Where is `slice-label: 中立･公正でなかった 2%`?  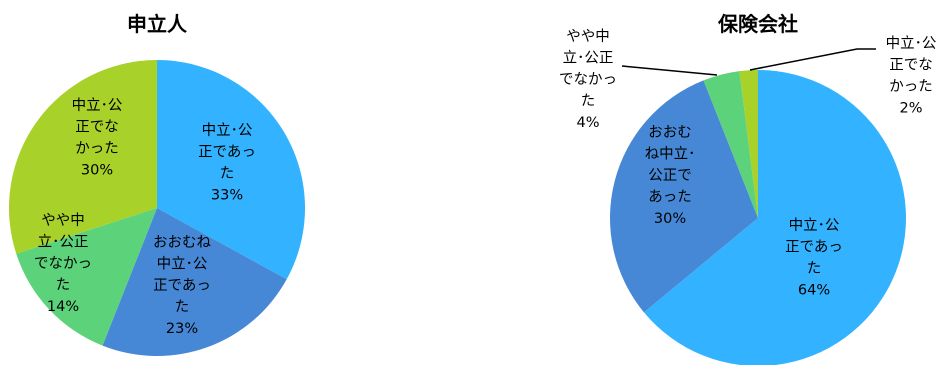
slice-label: 中立･公正でなかった 2% is located at coordinates (911, 76).